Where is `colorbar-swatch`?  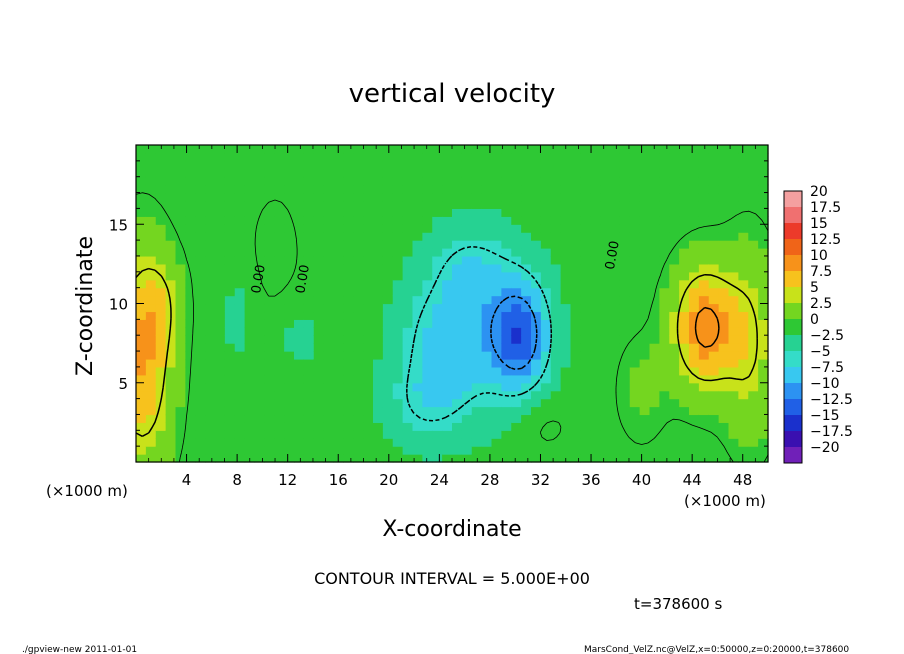 colorbar-swatch is located at coordinates (793, 295).